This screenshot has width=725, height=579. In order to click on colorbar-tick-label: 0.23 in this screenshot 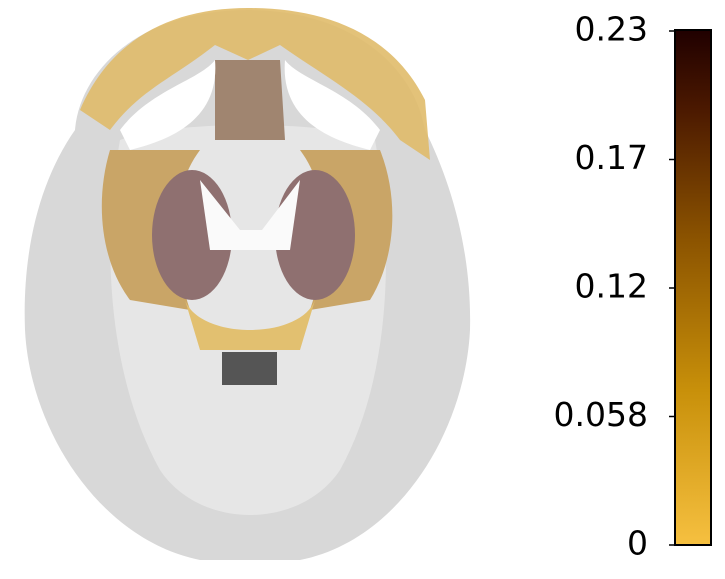, I will do `click(611, 29)`.